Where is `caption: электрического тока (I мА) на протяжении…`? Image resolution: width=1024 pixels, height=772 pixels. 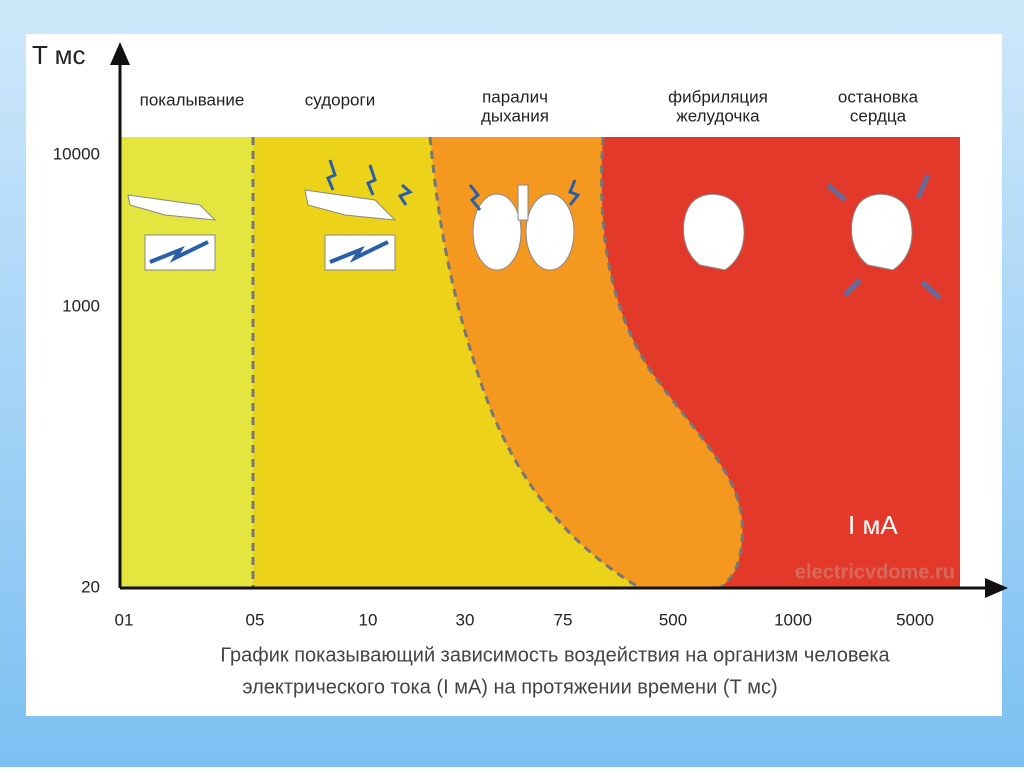
caption: электрического тока (I мА) на протяжении… is located at coordinates (509, 687).